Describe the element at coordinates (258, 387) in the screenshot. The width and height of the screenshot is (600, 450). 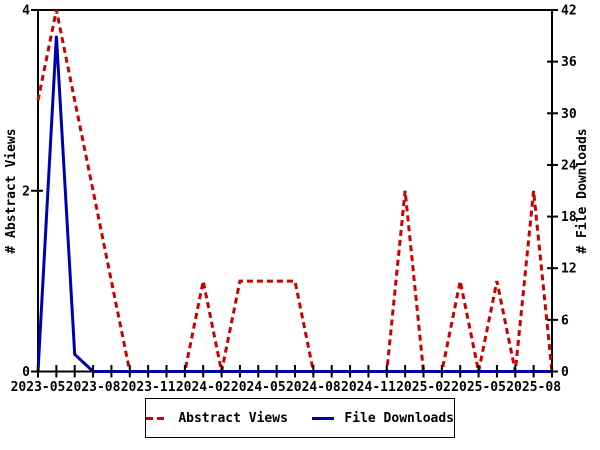
I see `x-tick-label: 2024-05` at that location.